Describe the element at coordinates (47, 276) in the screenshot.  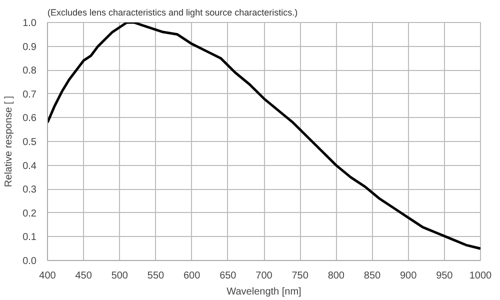
I see `x-tick-label: 400` at that location.